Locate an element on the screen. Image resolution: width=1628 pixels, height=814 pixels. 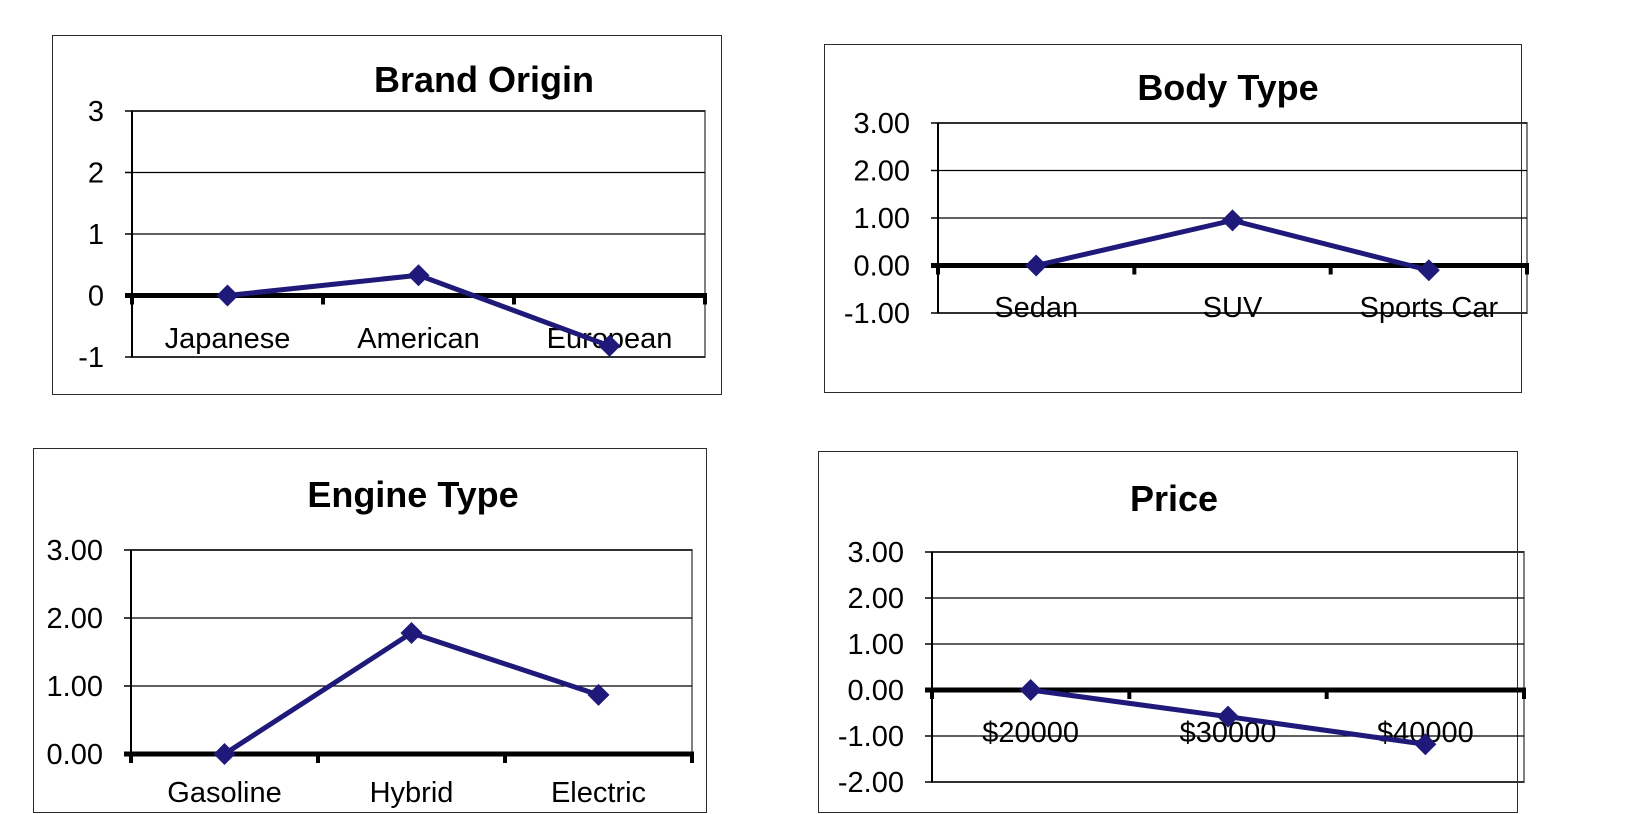
chart0-ytick-label: -1 is located at coordinates (91, 358).